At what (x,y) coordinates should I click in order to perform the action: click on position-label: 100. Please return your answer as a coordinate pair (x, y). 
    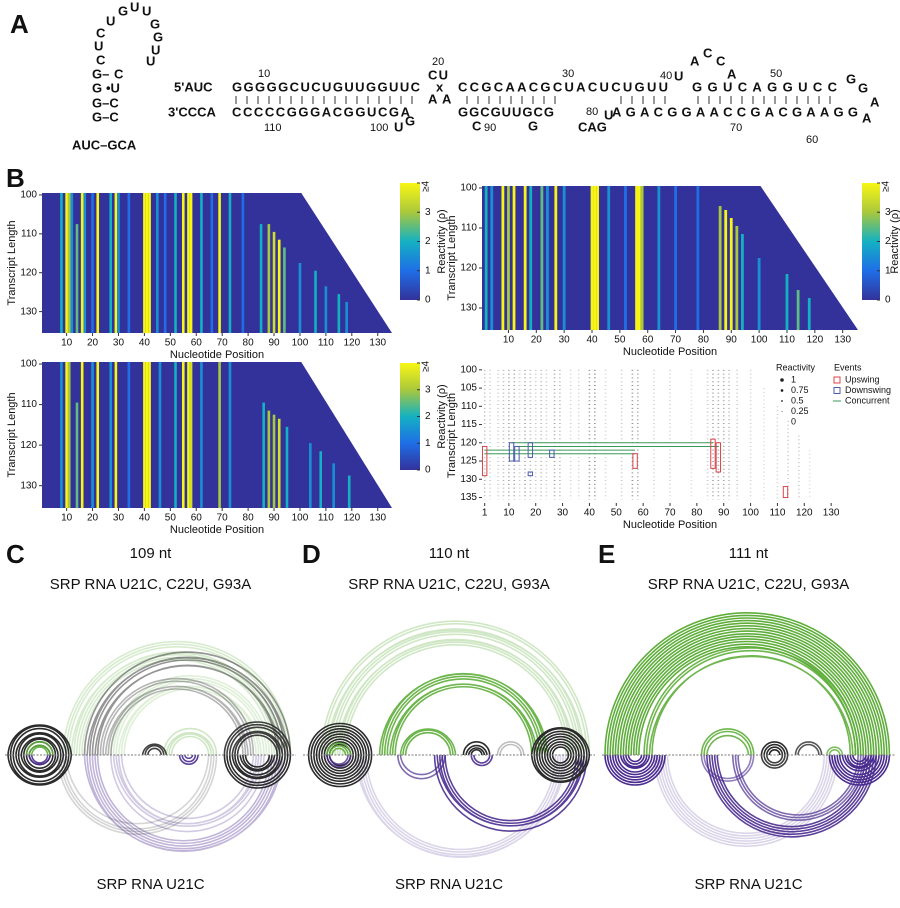
    Looking at the image, I should click on (379, 128).